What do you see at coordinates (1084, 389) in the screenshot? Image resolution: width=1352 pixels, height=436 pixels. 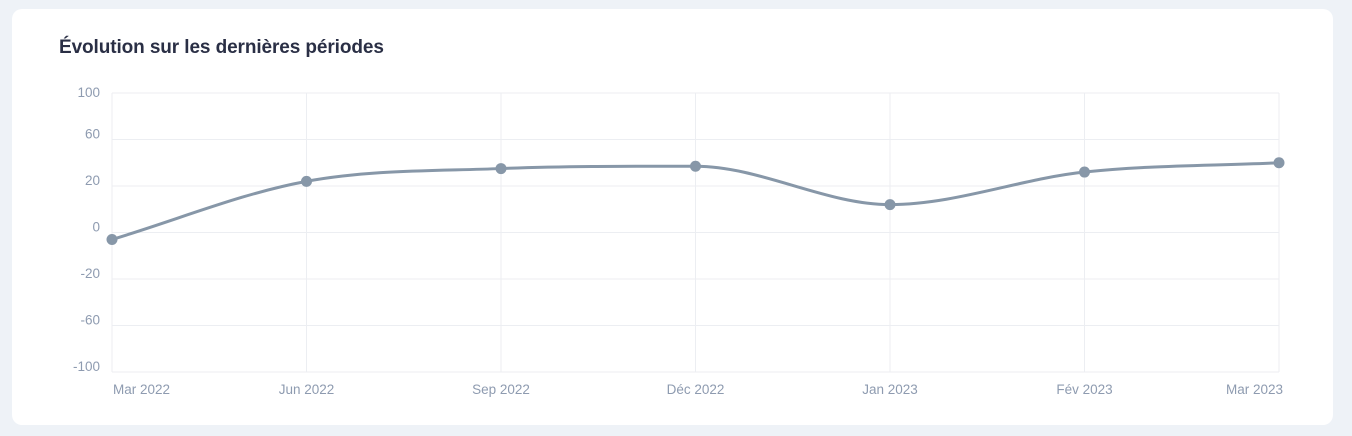 I see `x-tick-label: Fév 2023` at bounding box center [1084, 389].